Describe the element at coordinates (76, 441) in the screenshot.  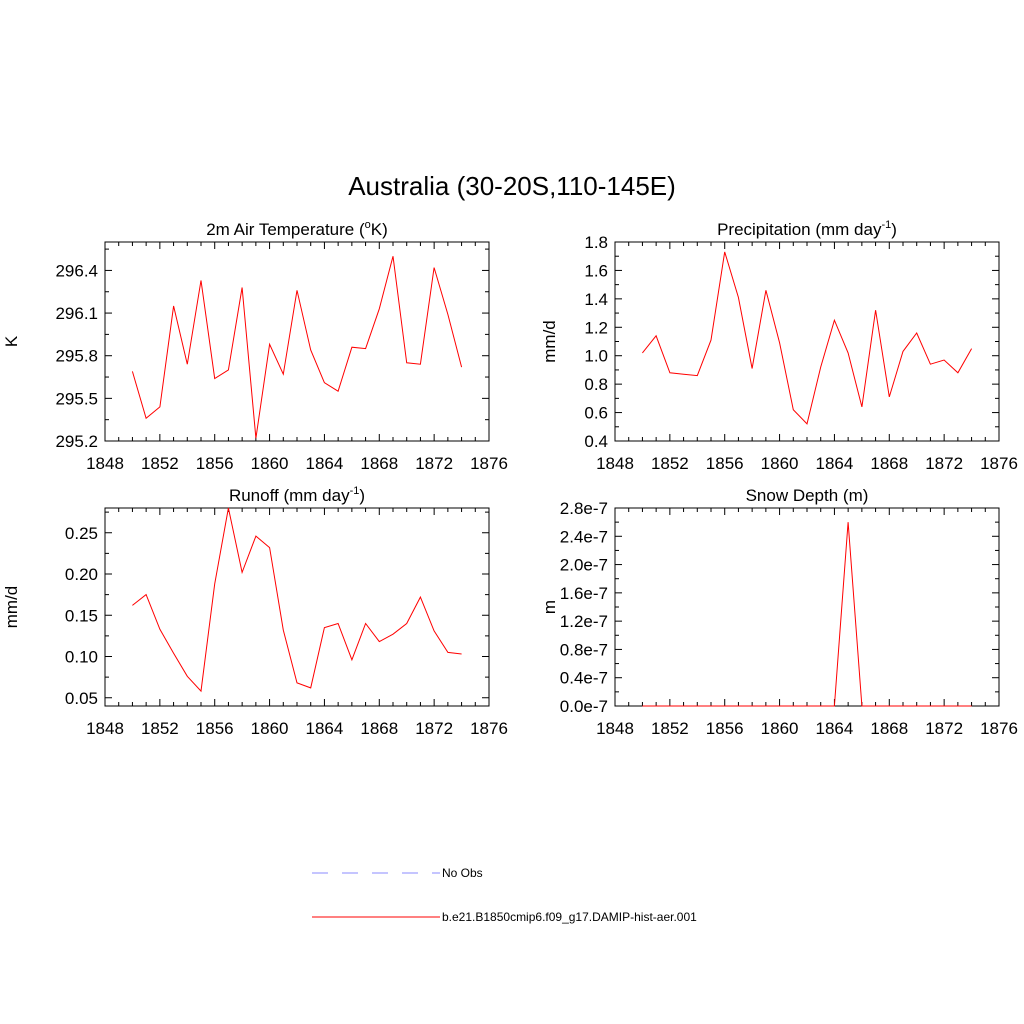
I see `y-tick-label: 295.2` at that location.